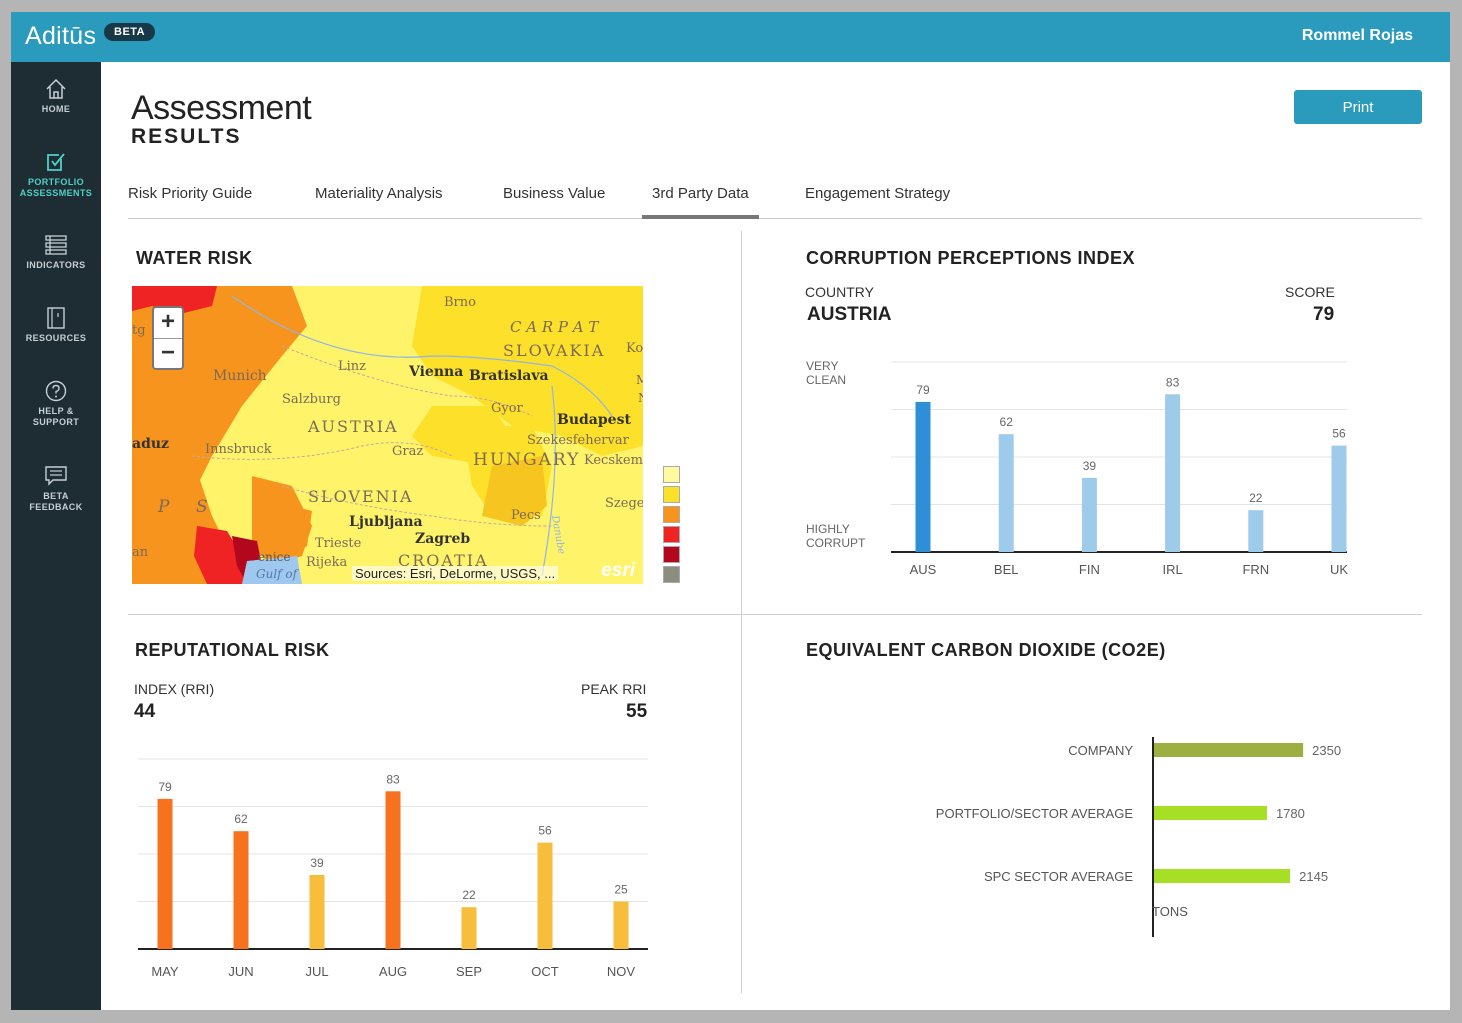 The image size is (1462, 1023). I want to click on logo: Aditūs, so click(61, 36).